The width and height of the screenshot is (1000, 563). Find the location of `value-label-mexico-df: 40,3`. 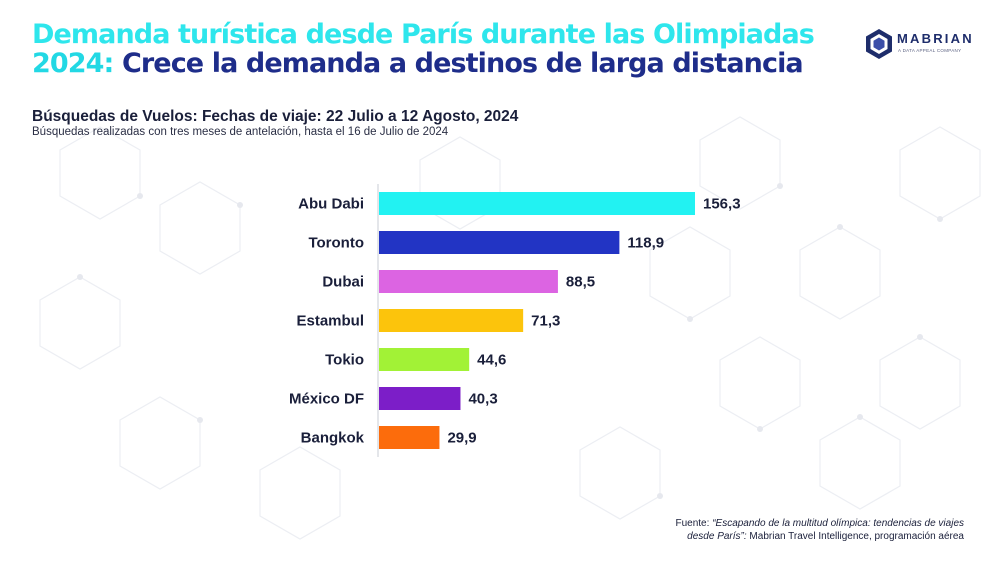

value-label-mexico-df: 40,3 is located at coordinates (482, 399).